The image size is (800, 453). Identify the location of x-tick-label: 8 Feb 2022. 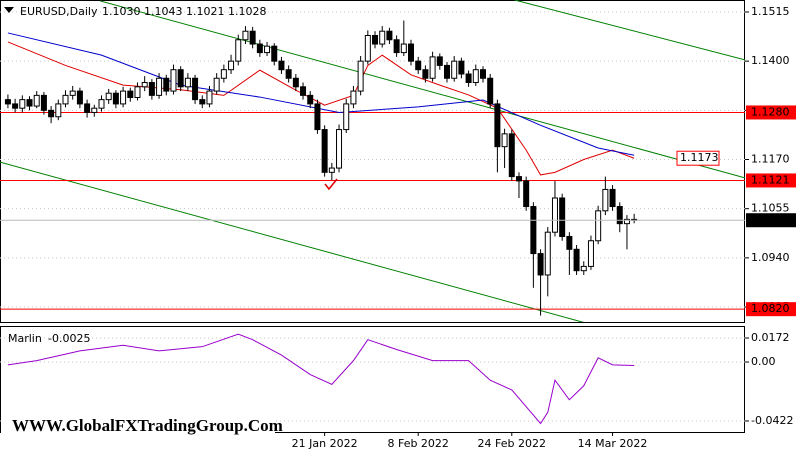
(417, 443).